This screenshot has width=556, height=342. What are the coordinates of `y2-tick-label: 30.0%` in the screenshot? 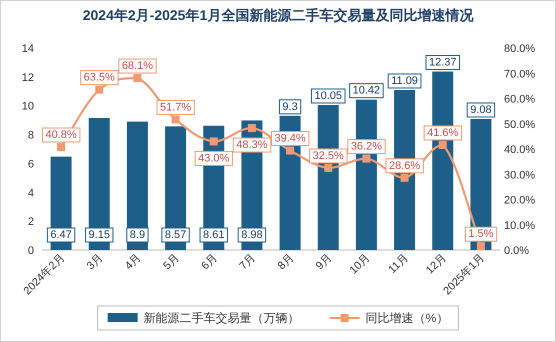 It's located at (520, 175).